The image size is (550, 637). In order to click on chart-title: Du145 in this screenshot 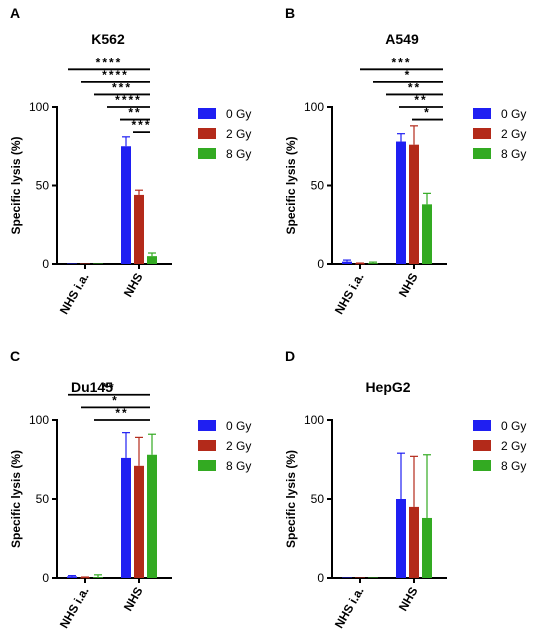, I will do `click(92, 387)`.